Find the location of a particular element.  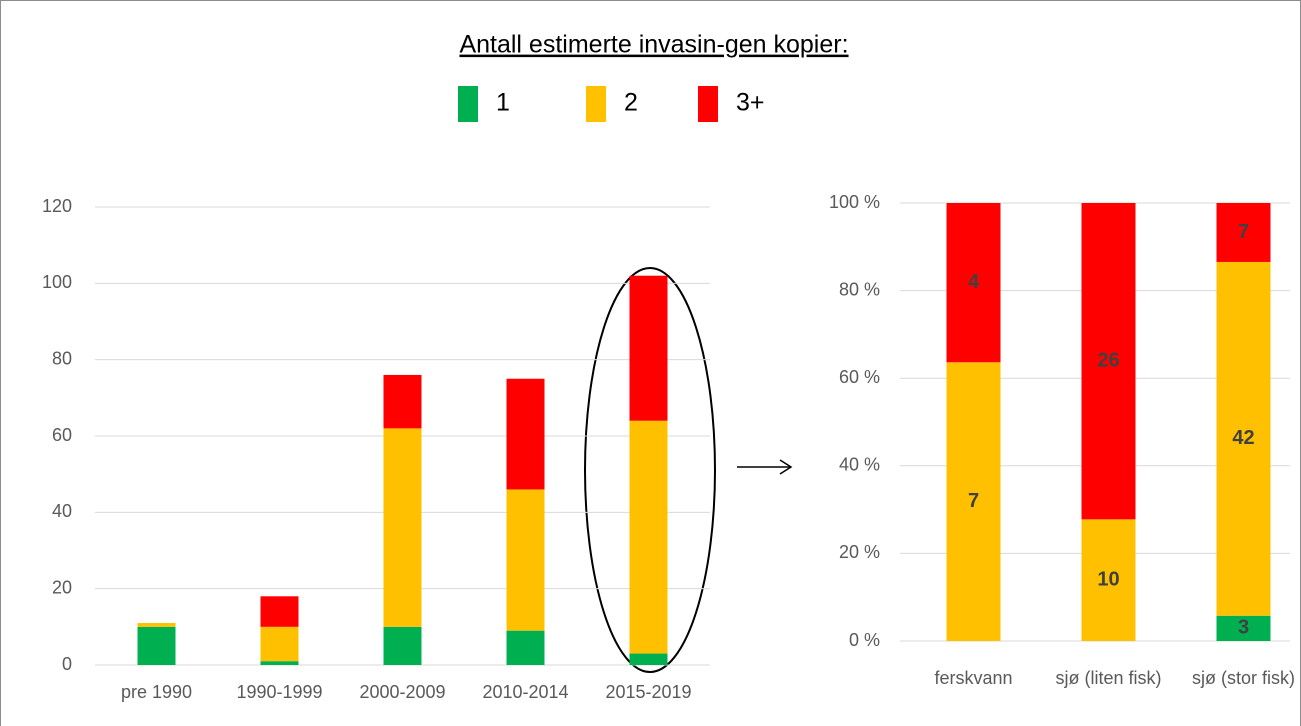

x-tick-label: ferskvann is located at coordinates (973, 678).